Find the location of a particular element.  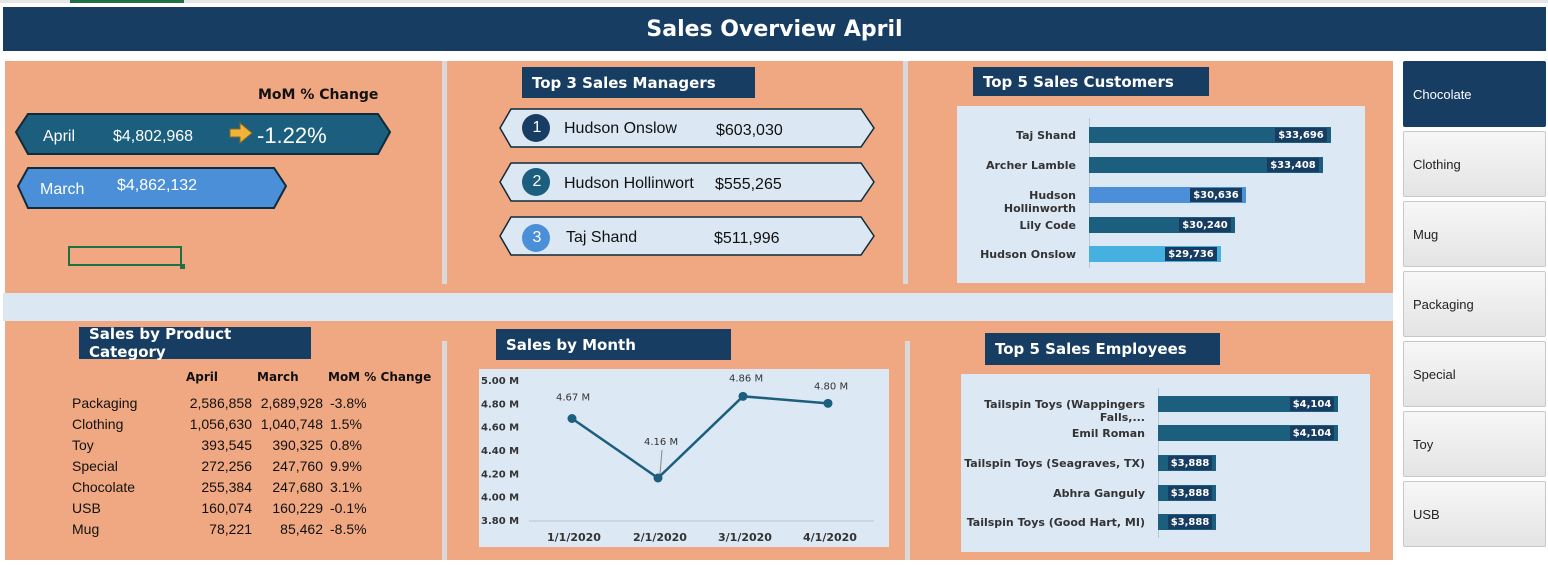

employee-label: Tailspin Toys (Seagraves, TX) is located at coordinates (1054, 463).